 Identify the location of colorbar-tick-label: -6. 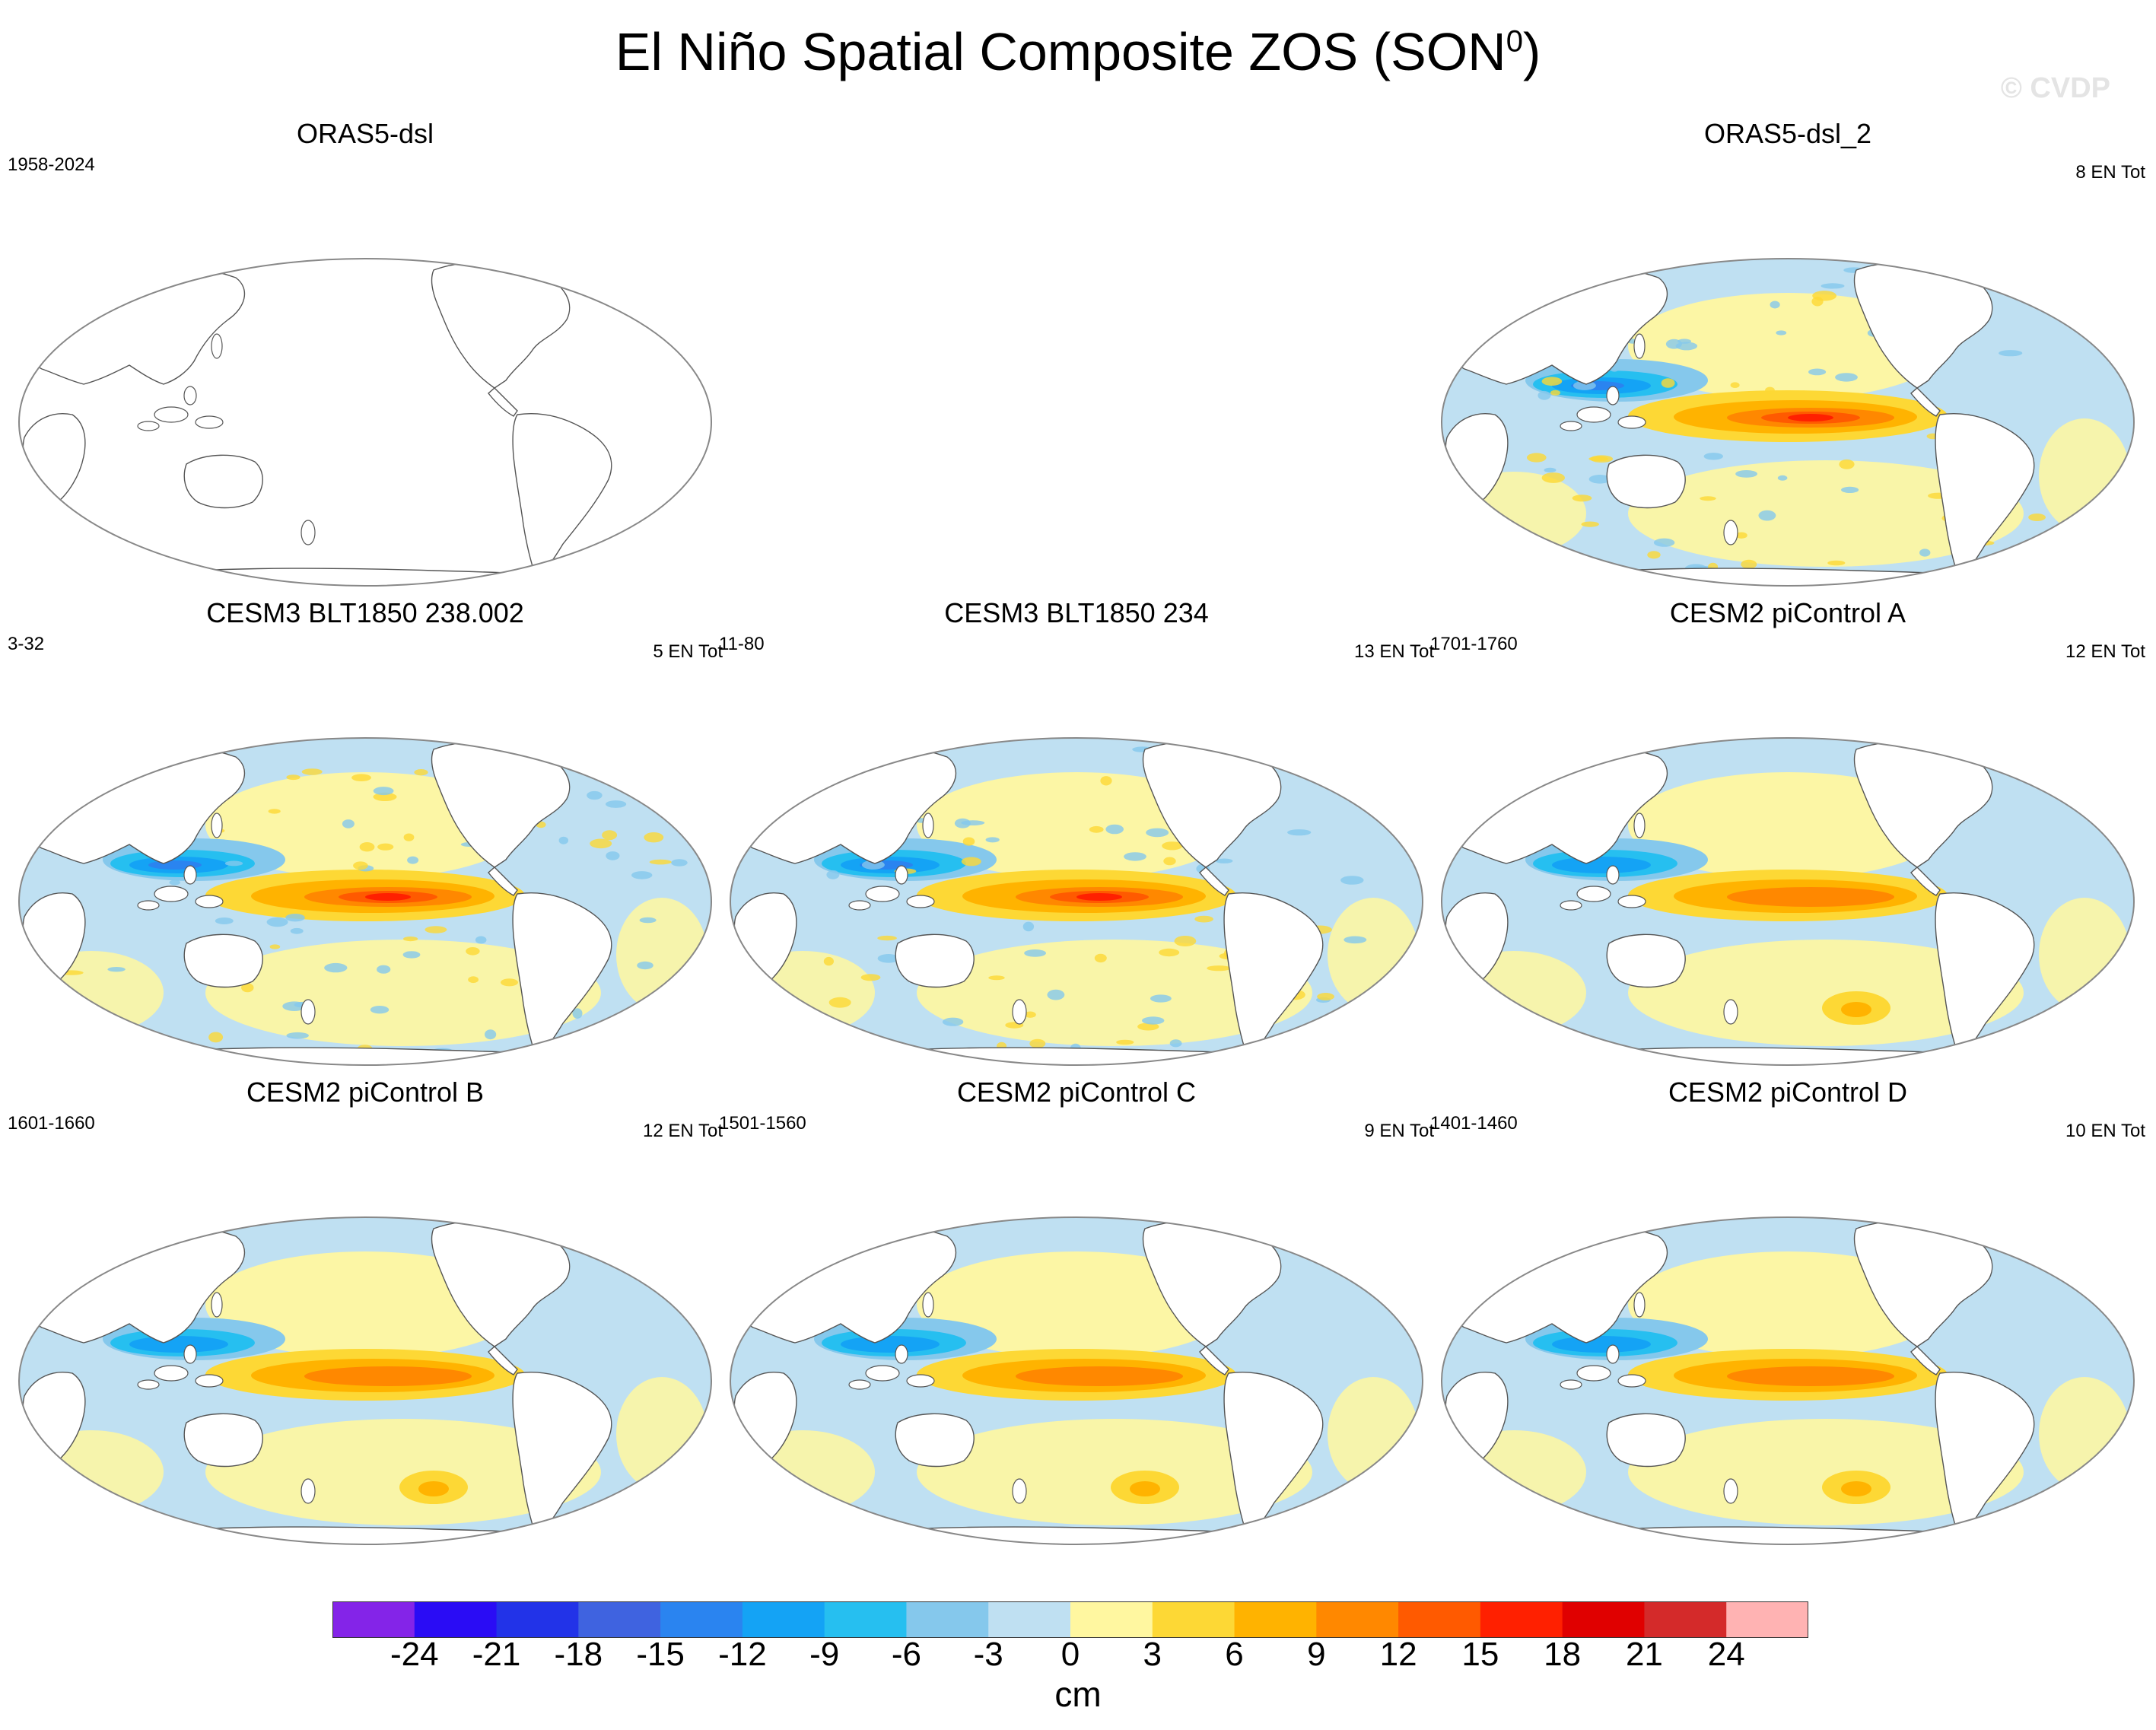
(906, 1655).